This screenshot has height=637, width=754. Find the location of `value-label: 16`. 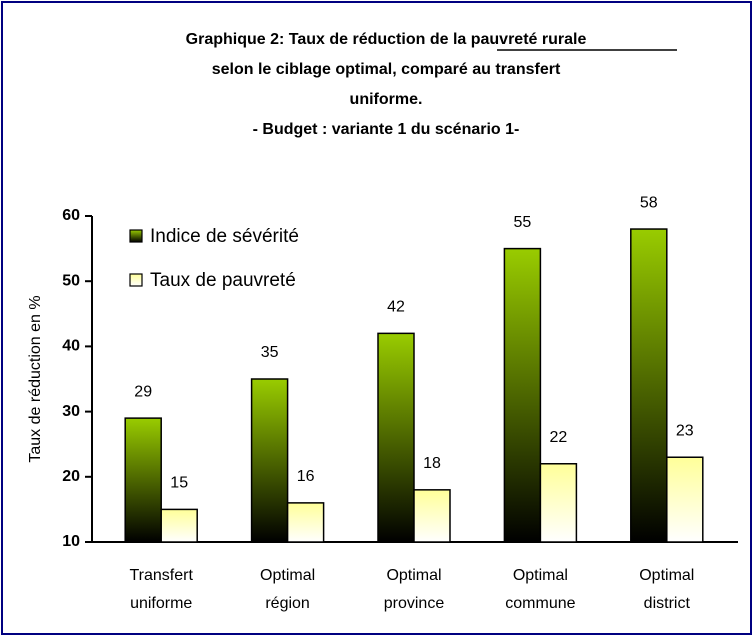

value-label: 16 is located at coordinates (306, 476).